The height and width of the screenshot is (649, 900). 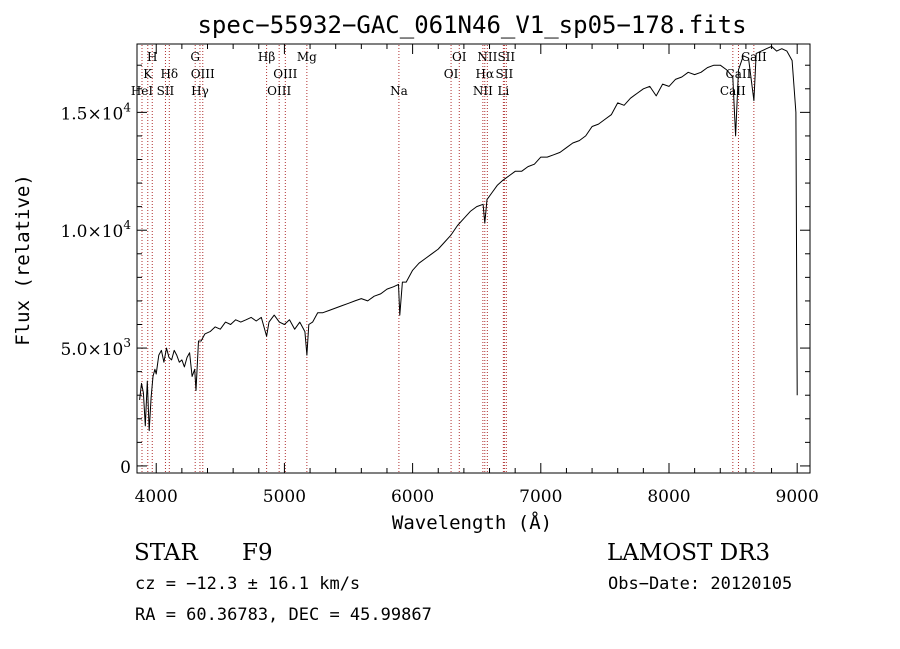 I want to click on x-tick-label-8000: 8000, so click(x=668, y=497).